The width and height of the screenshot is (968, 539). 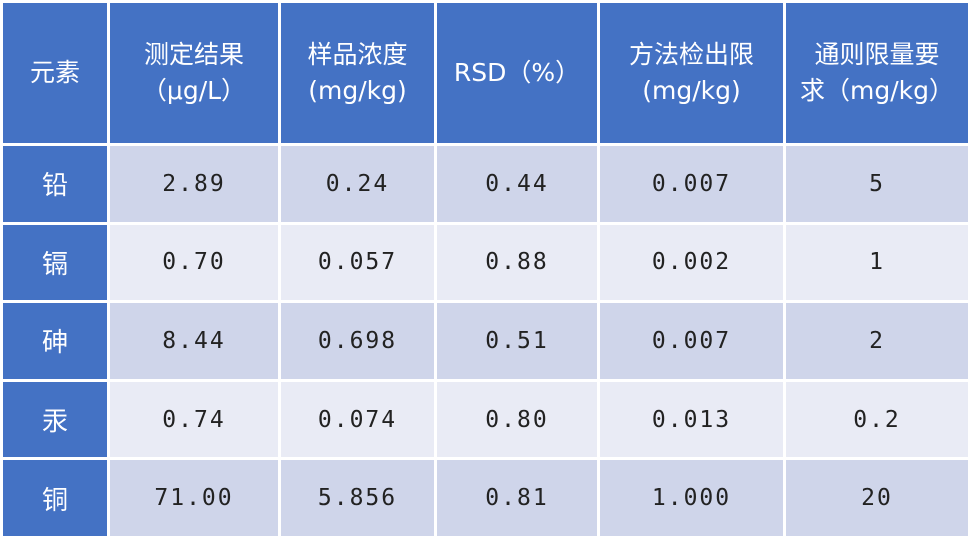 I want to click on value-cell: 0.80, so click(x=517, y=419).